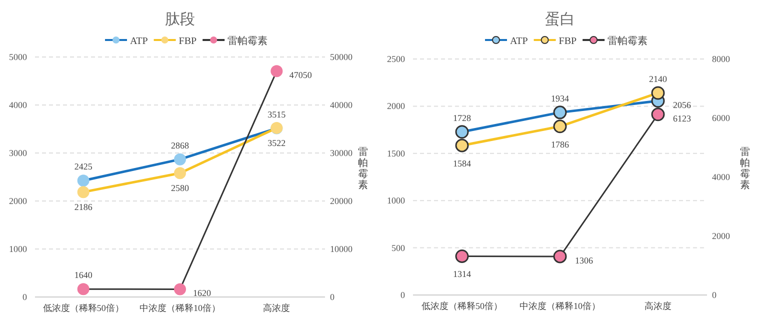 The height and width of the screenshot is (328, 761). What do you see at coordinates (180, 19) in the screenshot?
I see `chart-title: 肽段` at bounding box center [180, 19].